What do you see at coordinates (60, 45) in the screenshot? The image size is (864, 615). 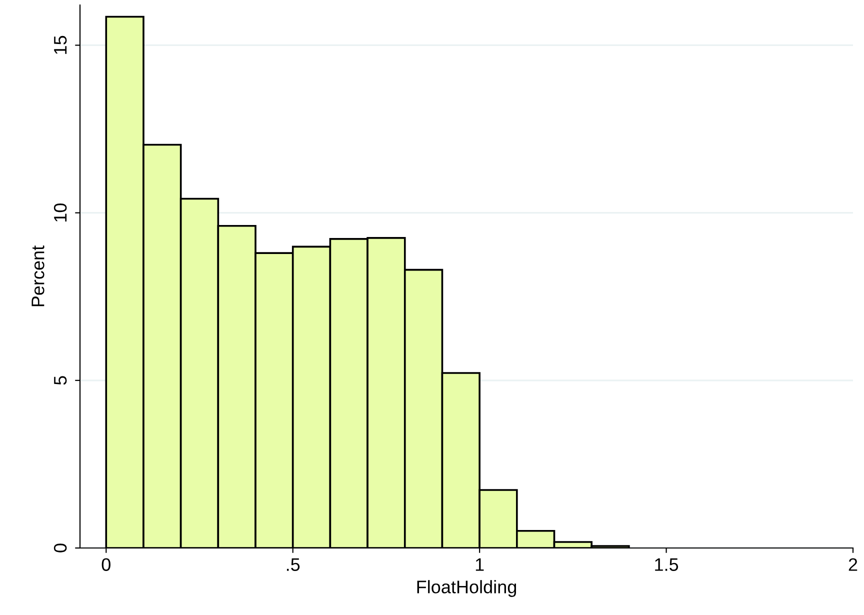 I see `y-tick-label: 15` at bounding box center [60, 45].